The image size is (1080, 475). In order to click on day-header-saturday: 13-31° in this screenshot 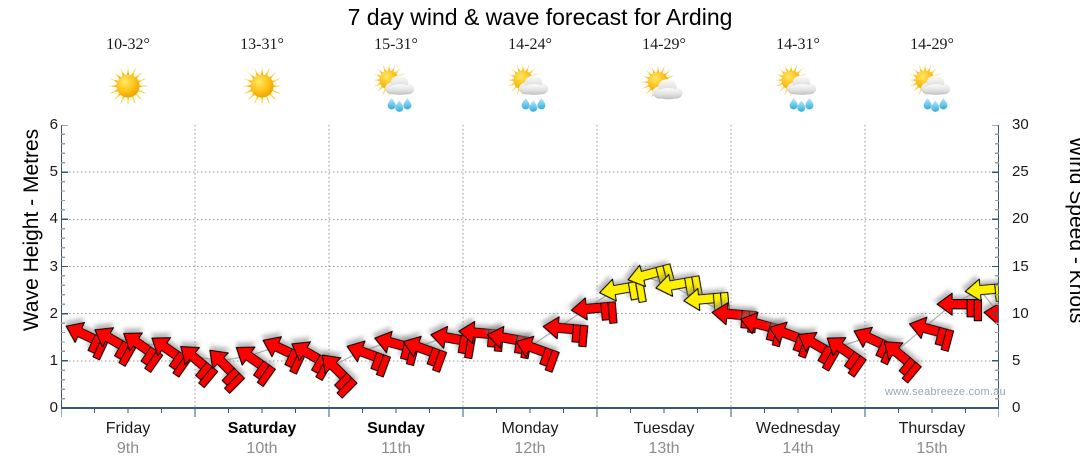, I will do `click(262, 79)`.